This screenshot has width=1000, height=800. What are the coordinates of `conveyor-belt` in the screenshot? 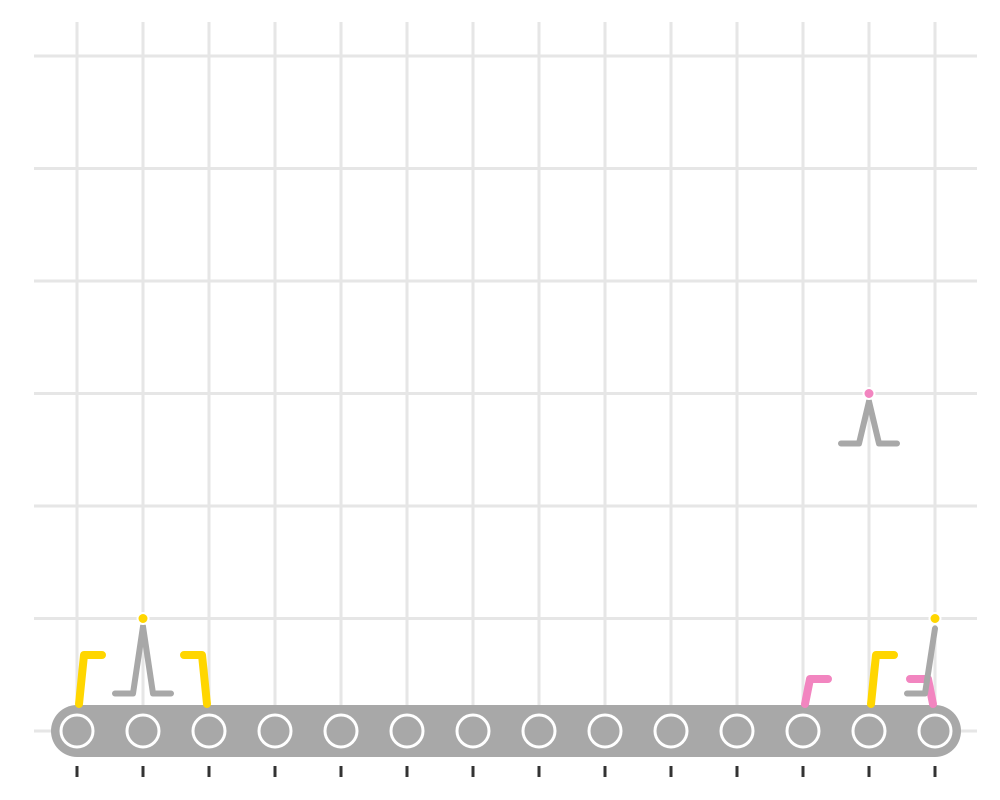 It's located at (506, 731).